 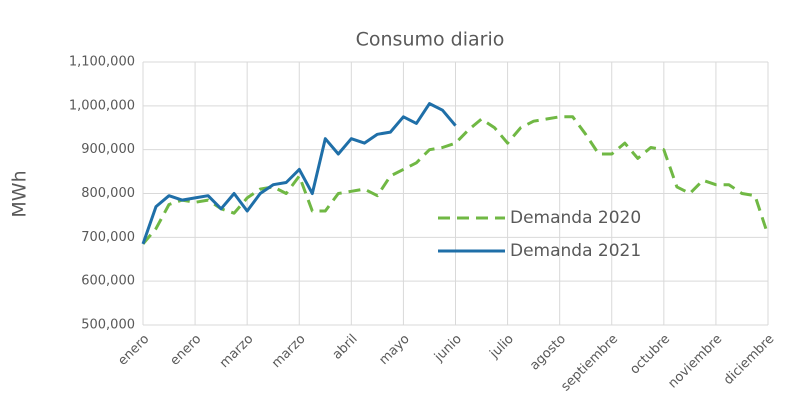 I want to click on chart-title: Consumo diario, so click(x=430, y=40).